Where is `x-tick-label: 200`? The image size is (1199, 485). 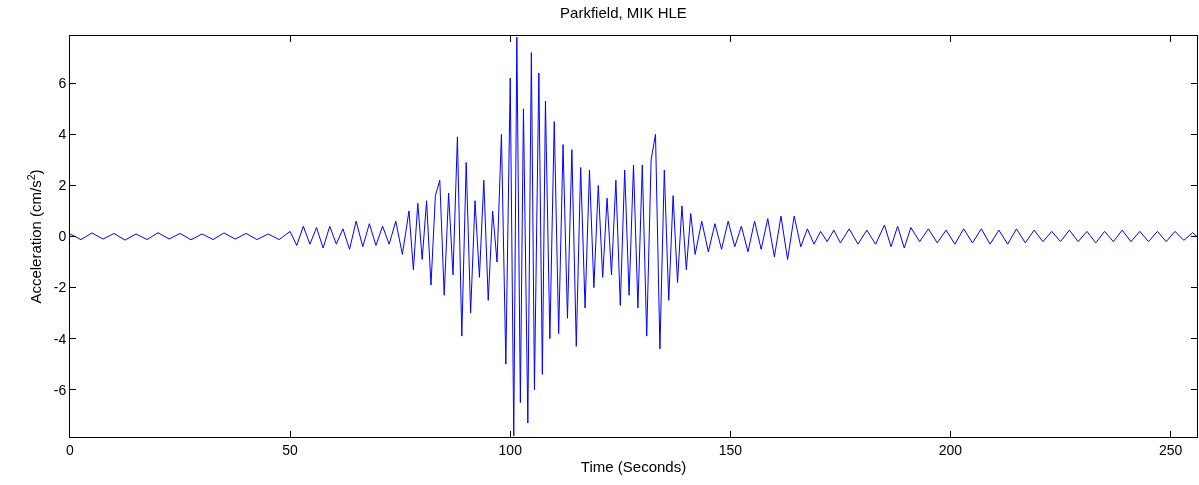 x-tick-label: 200 is located at coordinates (950, 449).